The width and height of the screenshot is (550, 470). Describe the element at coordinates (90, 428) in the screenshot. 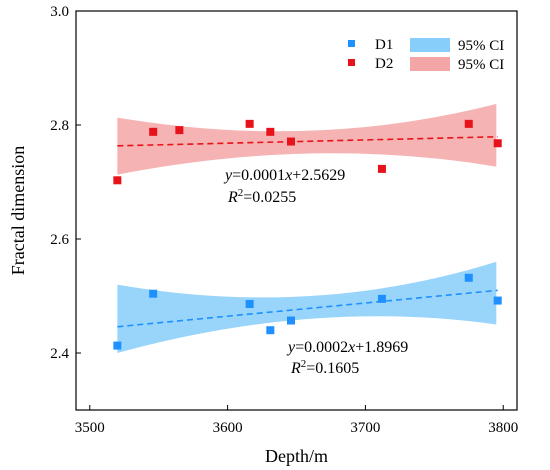

I see `x-tick-label: 3500` at that location.